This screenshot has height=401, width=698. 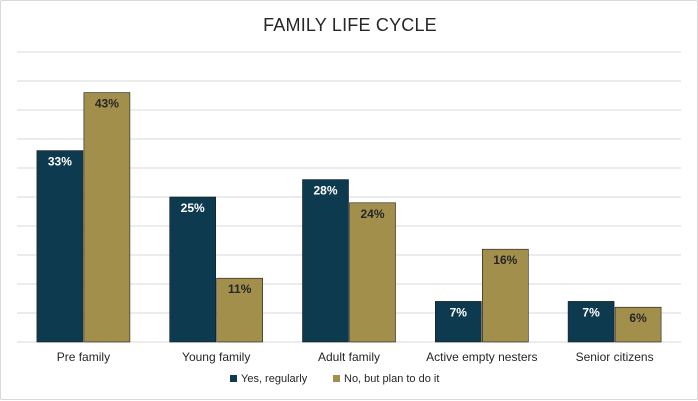 I want to click on category-label: Pre family, so click(x=83, y=357).